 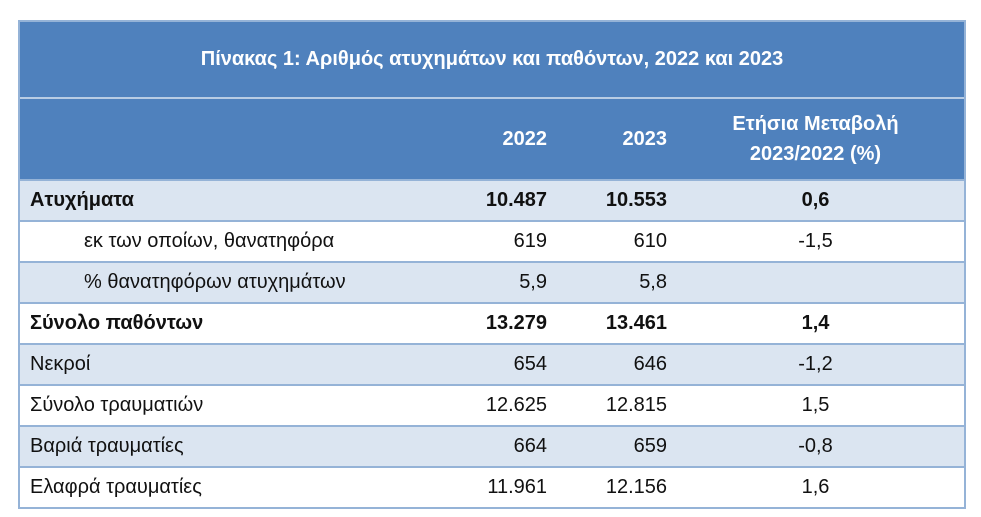 I want to click on cell: 5,8, so click(x=653, y=282).